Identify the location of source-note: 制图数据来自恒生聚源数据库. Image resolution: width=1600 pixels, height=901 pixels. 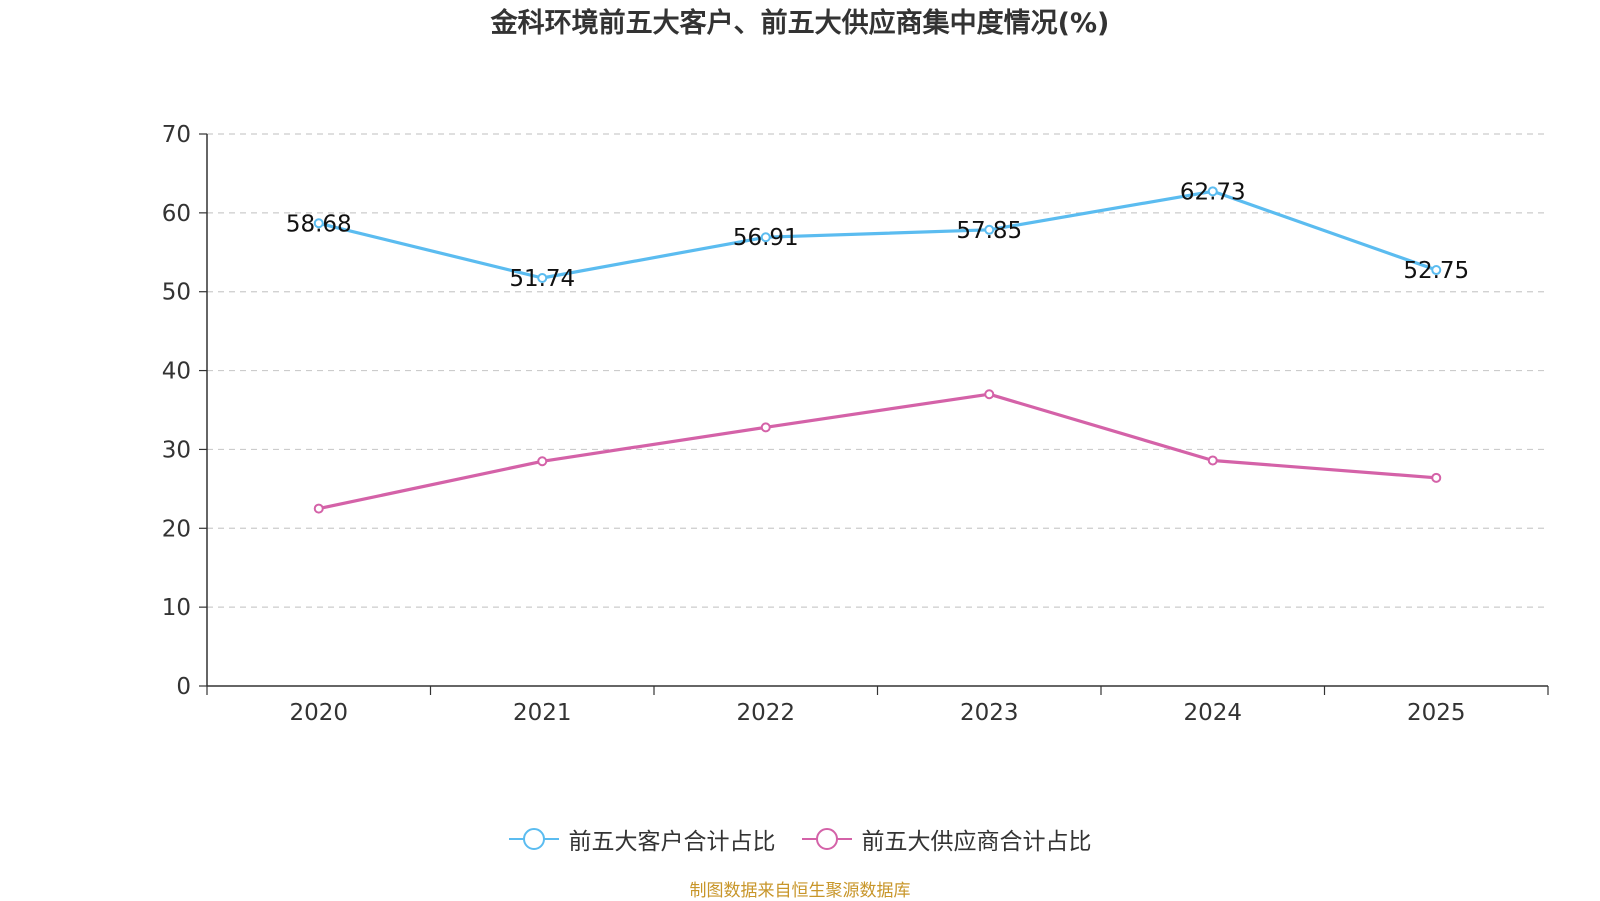
(800, 891).